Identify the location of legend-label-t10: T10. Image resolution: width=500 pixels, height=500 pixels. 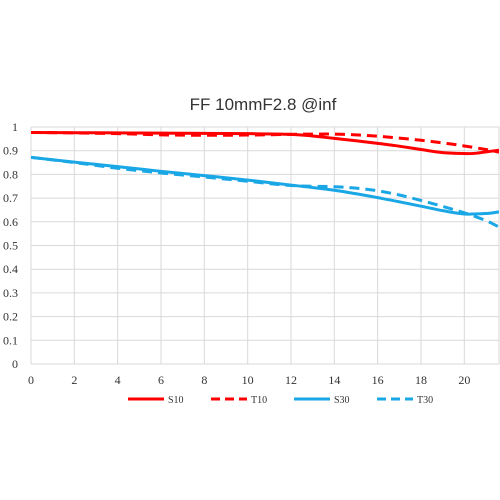
(259, 400).